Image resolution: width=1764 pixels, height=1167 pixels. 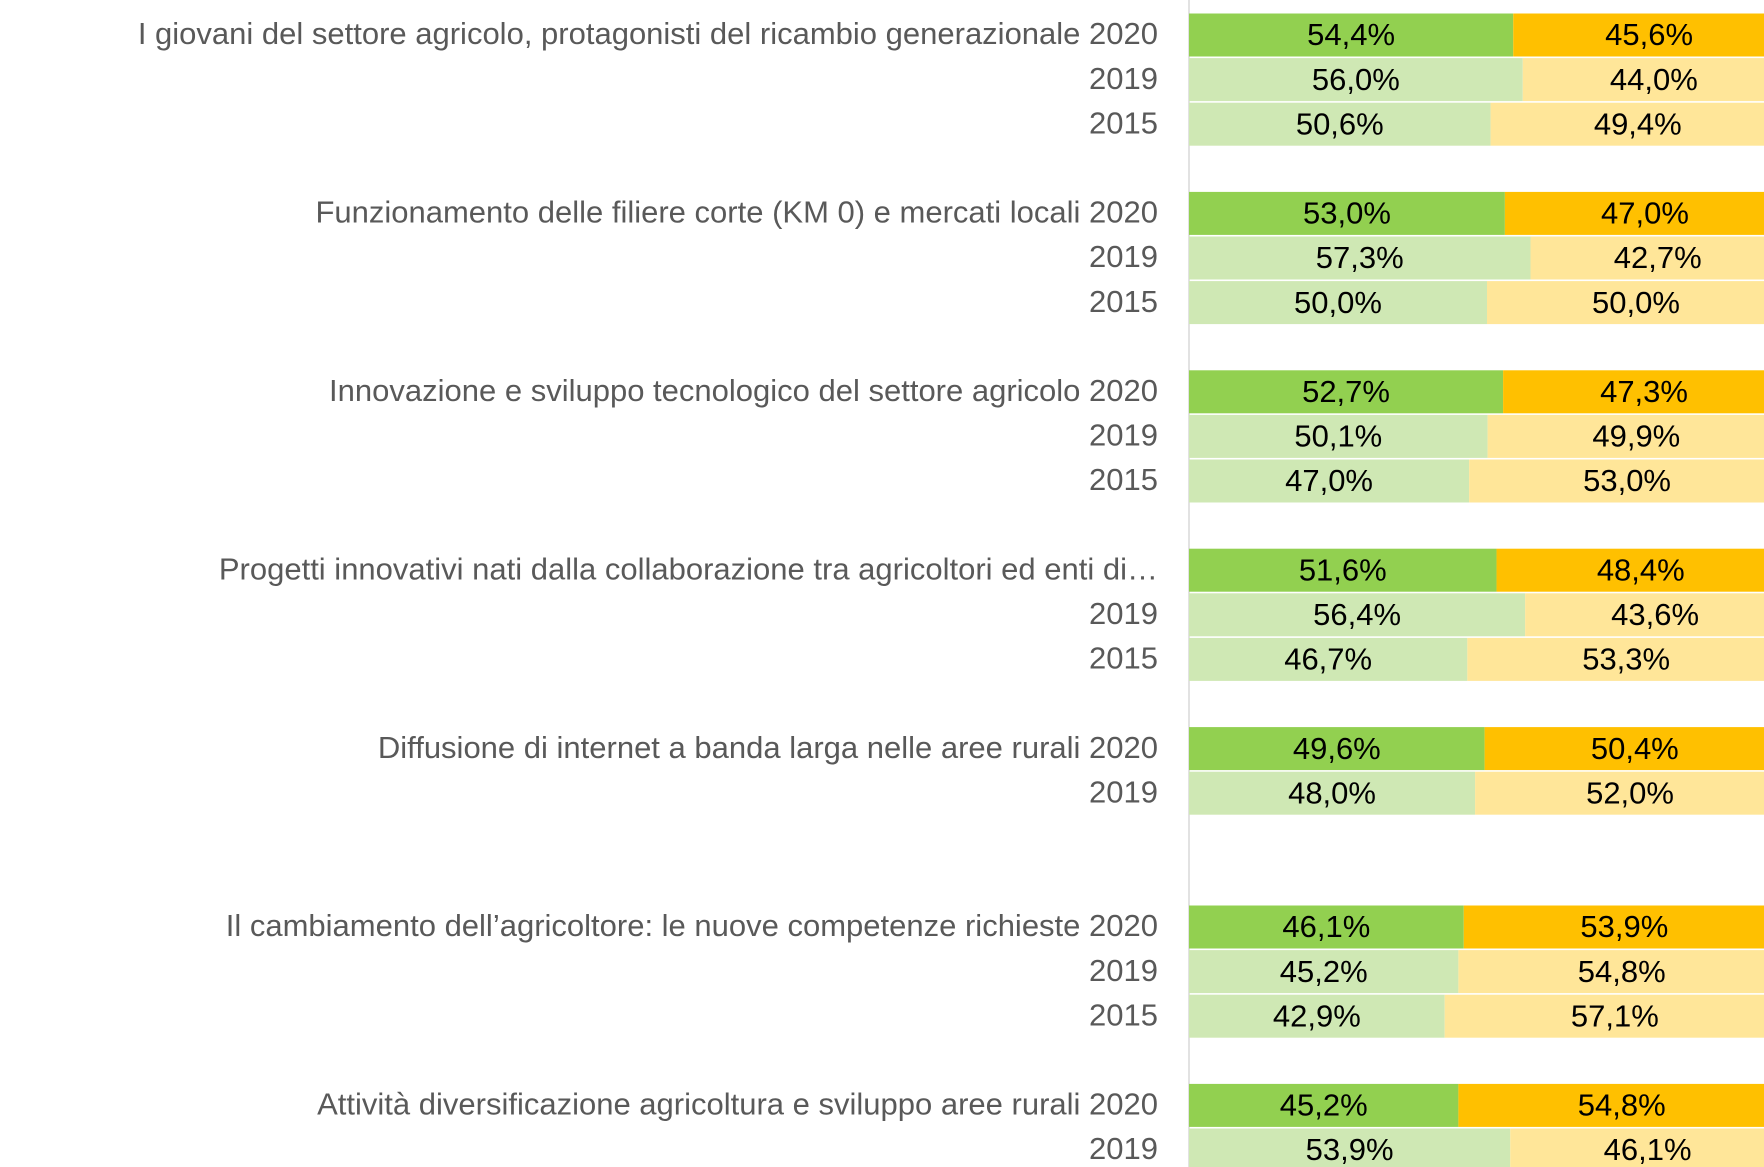 What do you see at coordinates (1615, 1015) in the screenshot?
I see `value-label: 57,1%` at bounding box center [1615, 1015].